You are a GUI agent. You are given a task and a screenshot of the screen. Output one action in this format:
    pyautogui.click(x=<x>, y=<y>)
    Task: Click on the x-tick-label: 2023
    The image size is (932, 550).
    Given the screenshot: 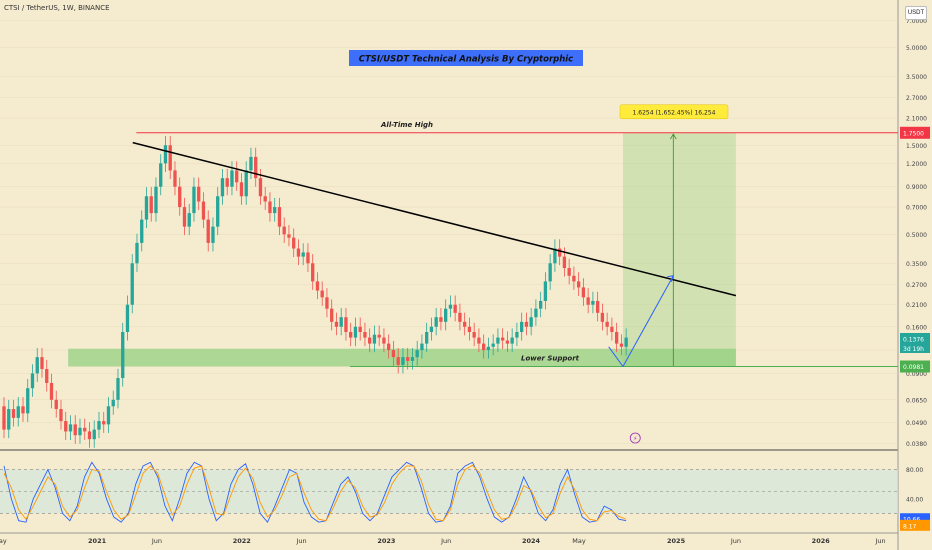 What is the action you would take?
    pyautogui.click(x=386, y=541)
    